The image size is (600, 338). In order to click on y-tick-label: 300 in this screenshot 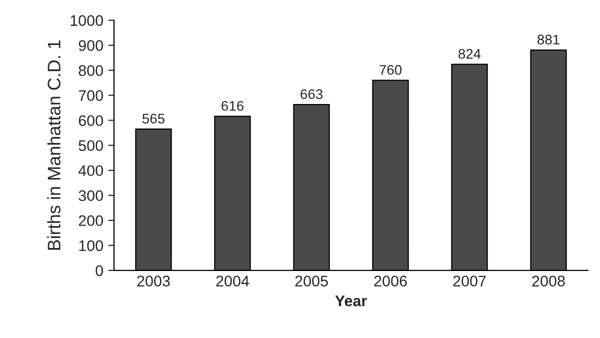, I will do `click(90, 196)`.